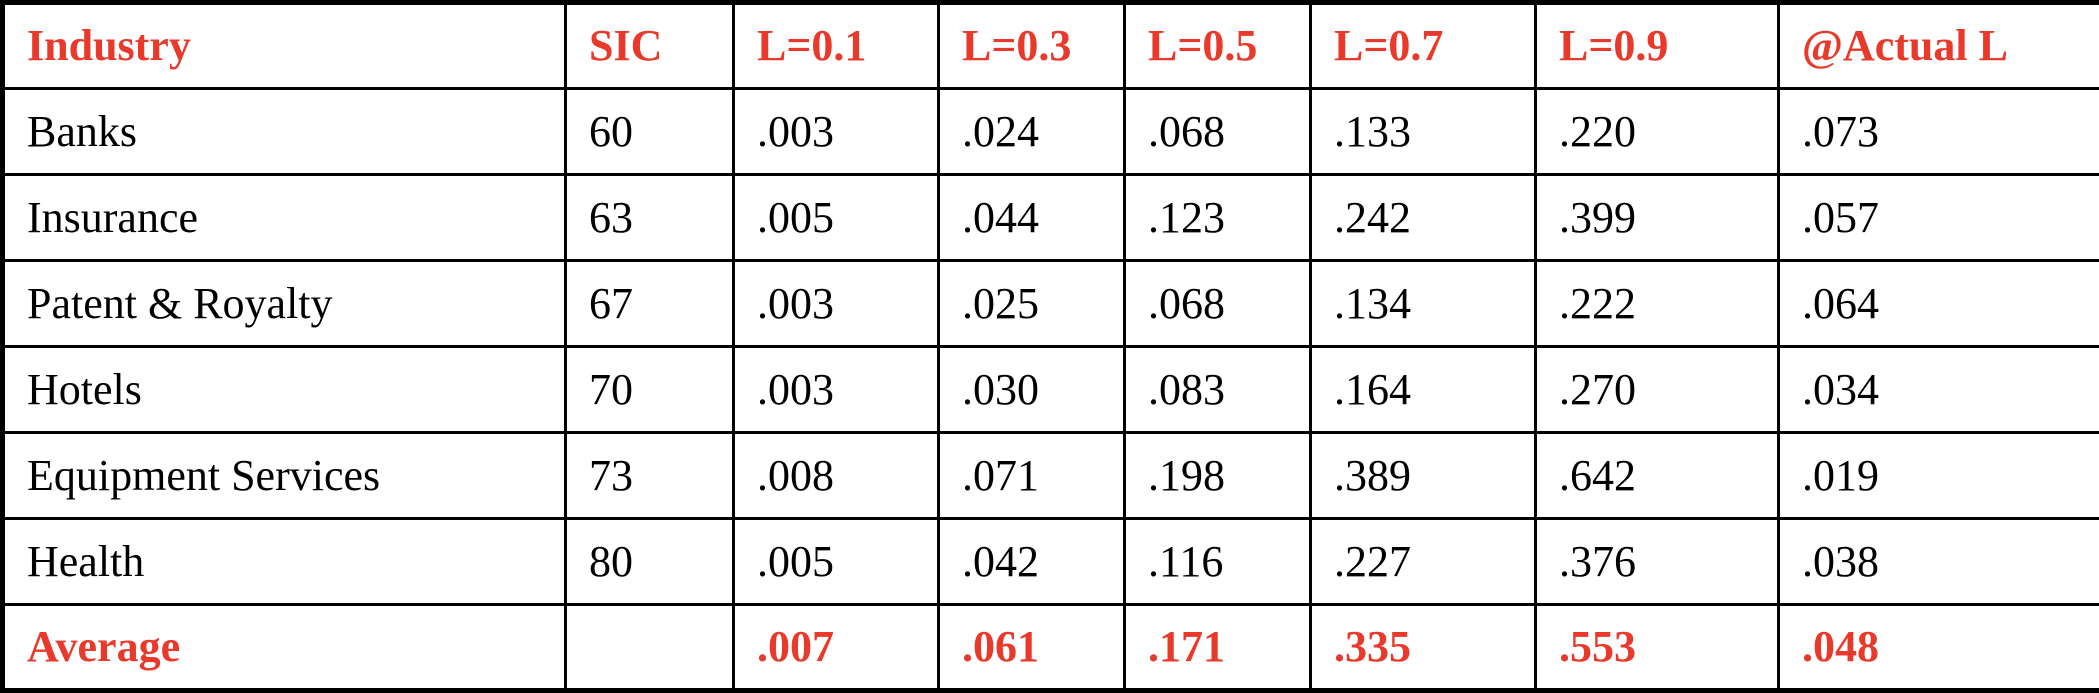 Image resolution: width=2099 pixels, height=693 pixels. Describe the element at coordinates (1657, 217) in the screenshot. I see `cell-l-0-9: .399` at that location.